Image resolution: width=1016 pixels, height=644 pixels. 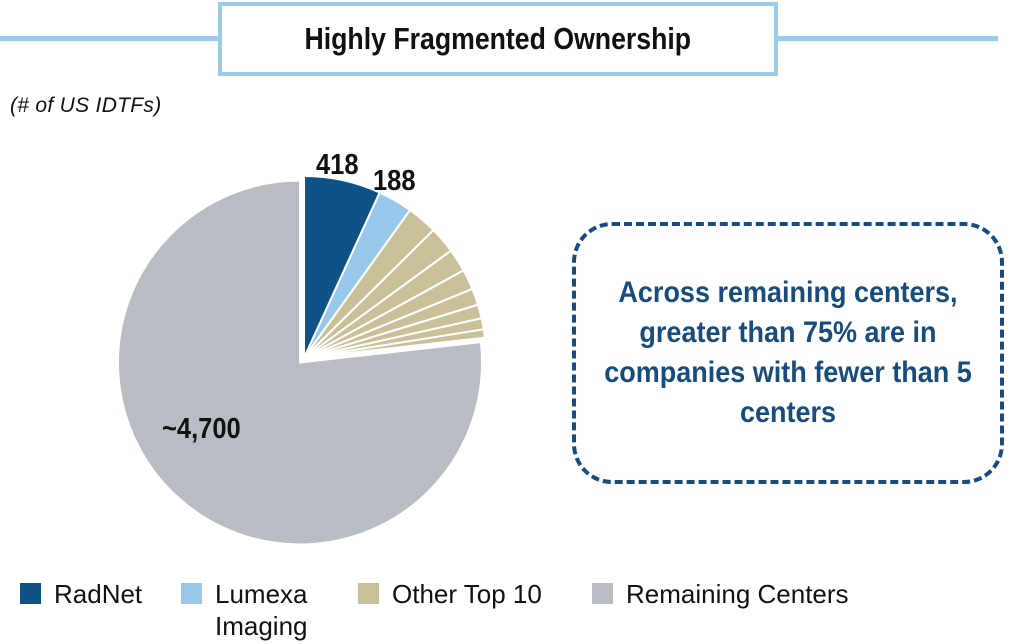 I want to click on legend-swatch-radnet, so click(x=30, y=593).